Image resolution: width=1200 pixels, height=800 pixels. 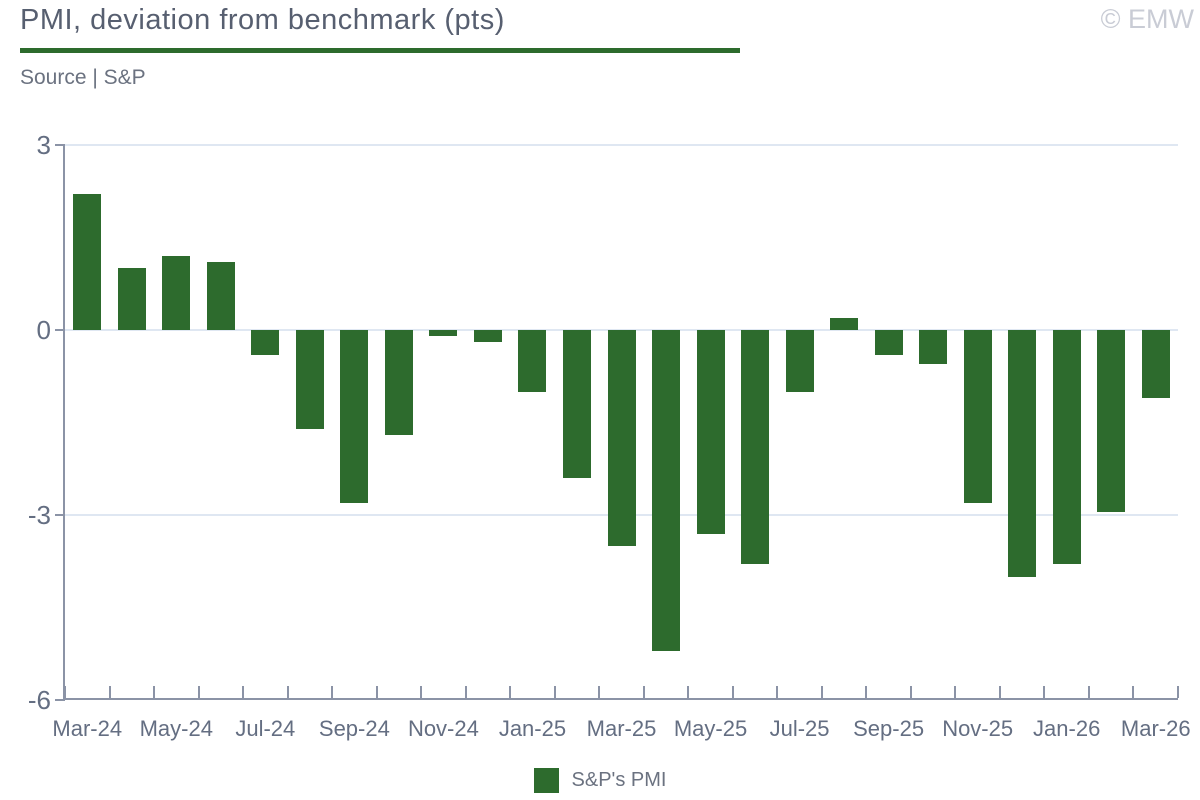 What do you see at coordinates (354, 728) in the screenshot?
I see `x-tick-label: Sep-24` at bounding box center [354, 728].